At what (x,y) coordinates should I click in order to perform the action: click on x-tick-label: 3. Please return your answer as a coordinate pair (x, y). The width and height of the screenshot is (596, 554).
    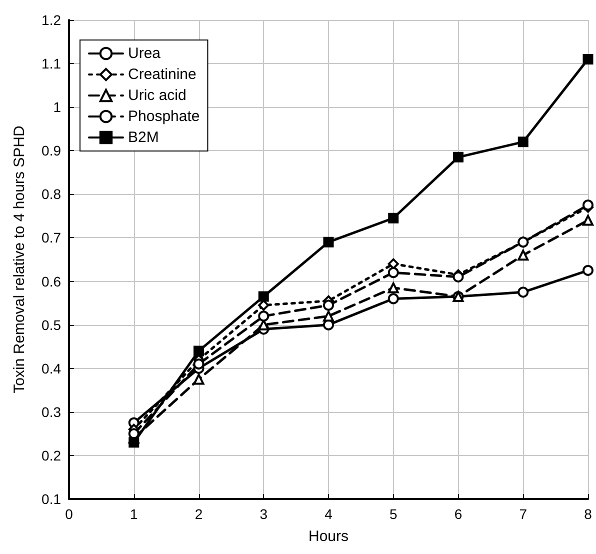
    Looking at the image, I should click on (264, 514).